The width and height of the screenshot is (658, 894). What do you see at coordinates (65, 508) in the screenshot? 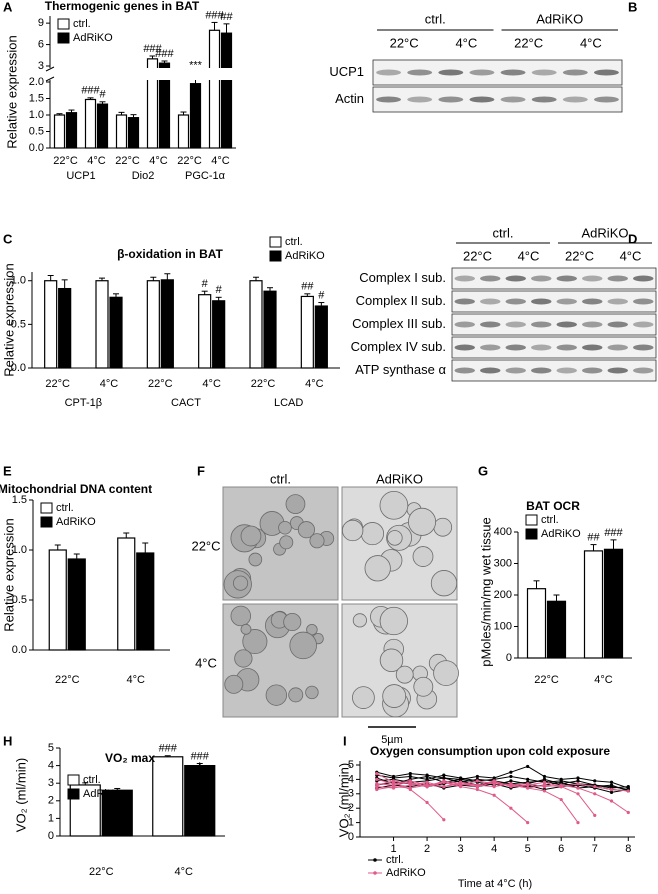
I see `legend-label: ctrl.` at bounding box center [65, 508].